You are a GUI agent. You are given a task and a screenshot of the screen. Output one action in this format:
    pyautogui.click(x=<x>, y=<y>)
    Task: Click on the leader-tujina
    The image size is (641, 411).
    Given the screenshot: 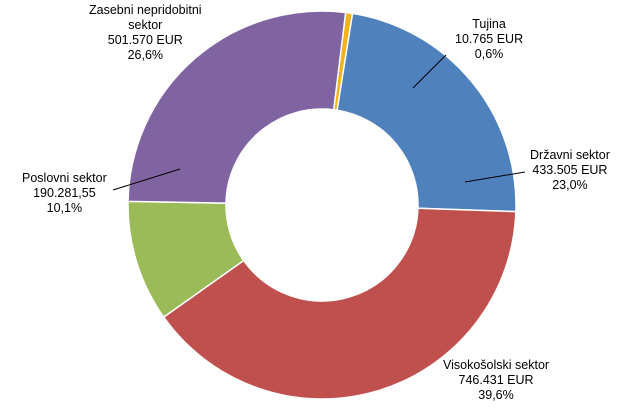 What is the action you would take?
    pyautogui.click(x=429, y=71)
    